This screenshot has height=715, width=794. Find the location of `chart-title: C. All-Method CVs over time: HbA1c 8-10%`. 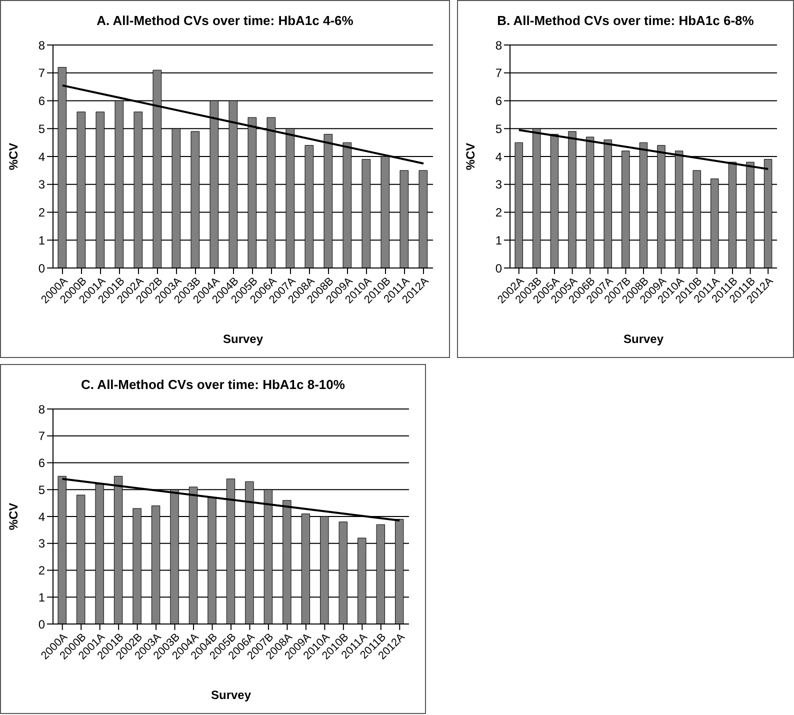

chart-title: C. All-Method CVs over time: HbA1c 8-10% is located at coordinates (213, 385).